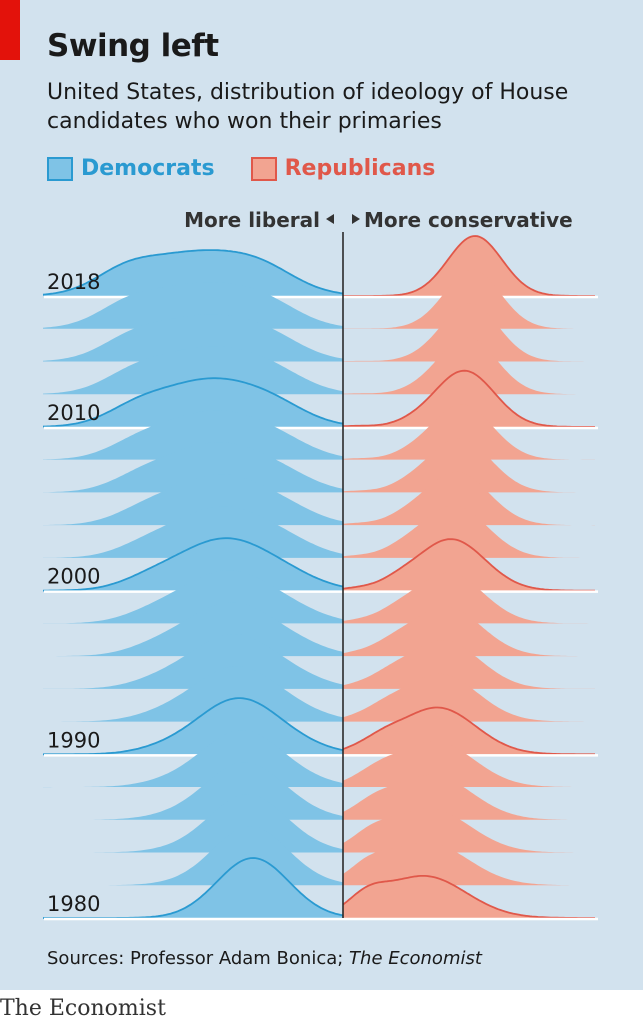 The width and height of the screenshot is (643, 1024). What do you see at coordinates (360, 168) in the screenshot?
I see `legend-label-republicans: Republicans` at bounding box center [360, 168].